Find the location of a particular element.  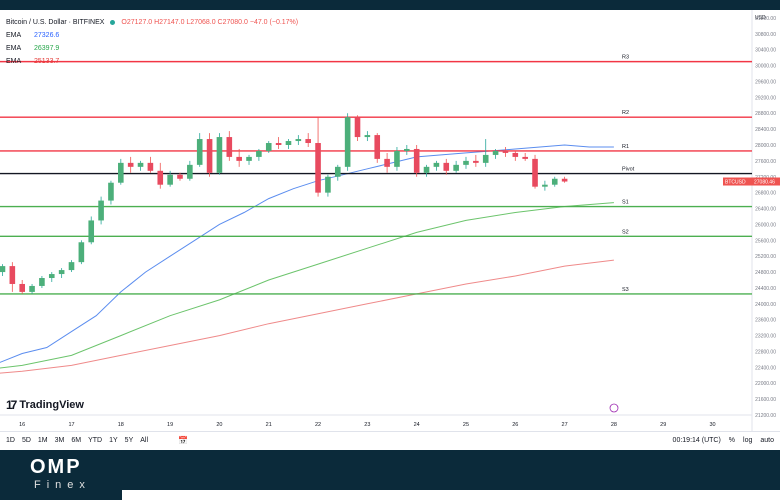

auto-toggle: auto is located at coordinates (767, 440).